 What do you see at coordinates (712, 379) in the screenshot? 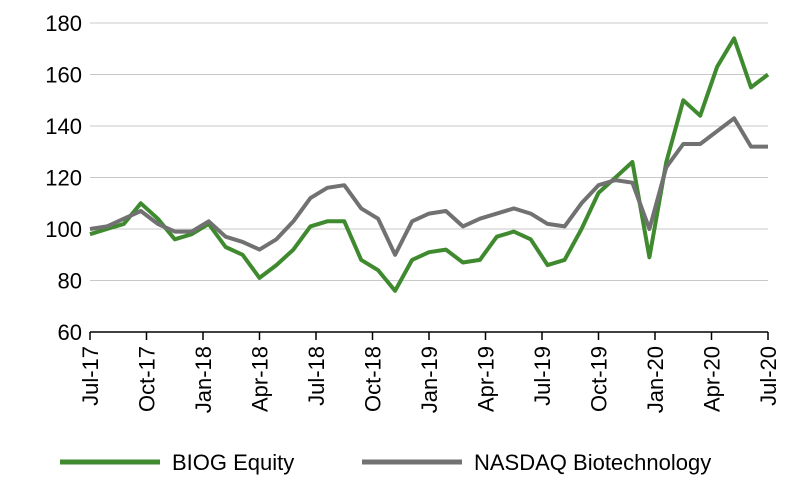
I see `x-tick-label: Apr-20` at bounding box center [712, 379].